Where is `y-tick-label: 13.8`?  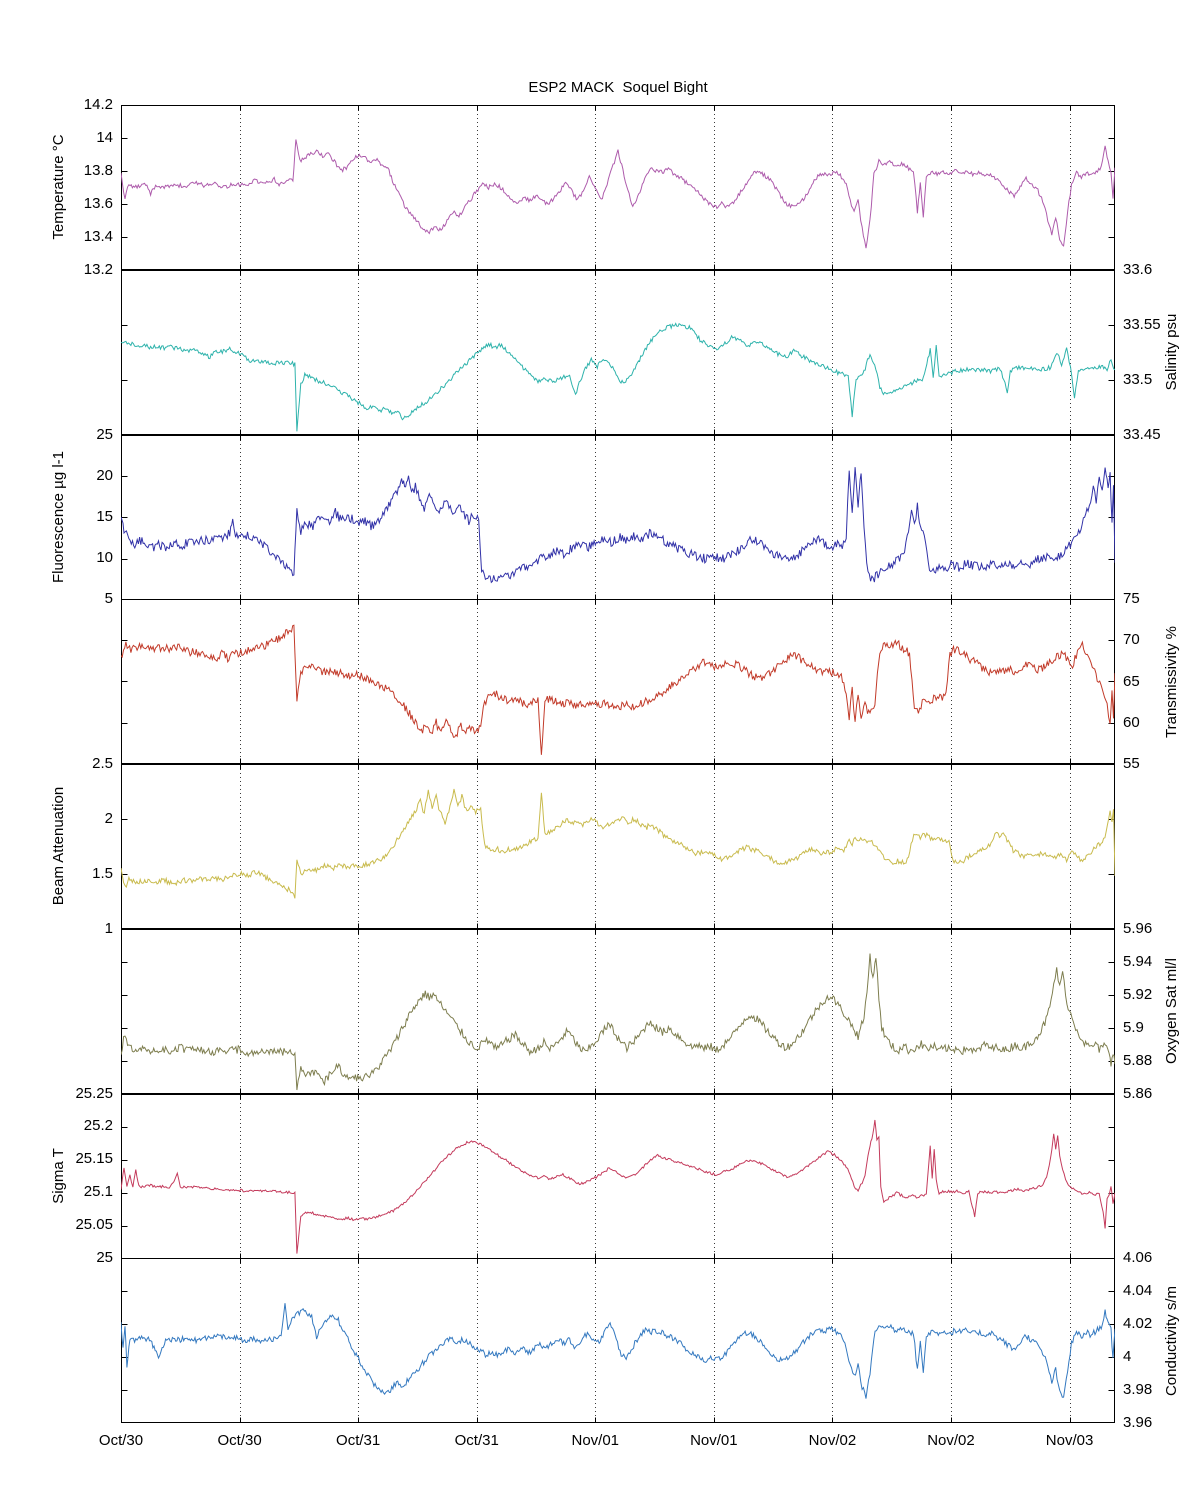 y-tick-label: 13.8 is located at coordinates (98, 170).